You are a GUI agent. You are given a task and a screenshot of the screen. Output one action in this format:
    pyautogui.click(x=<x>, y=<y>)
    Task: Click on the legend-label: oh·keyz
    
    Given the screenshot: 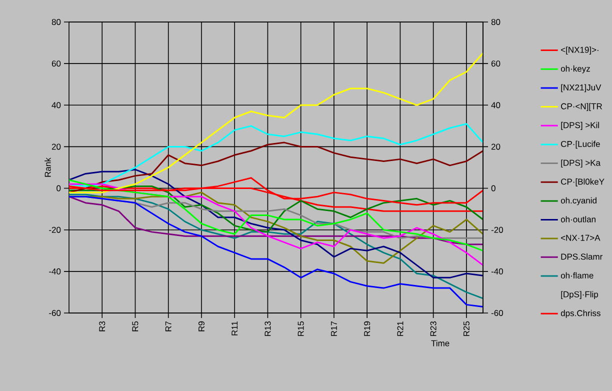 What is the action you would take?
    pyautogui.click(x=575, y=69)
    